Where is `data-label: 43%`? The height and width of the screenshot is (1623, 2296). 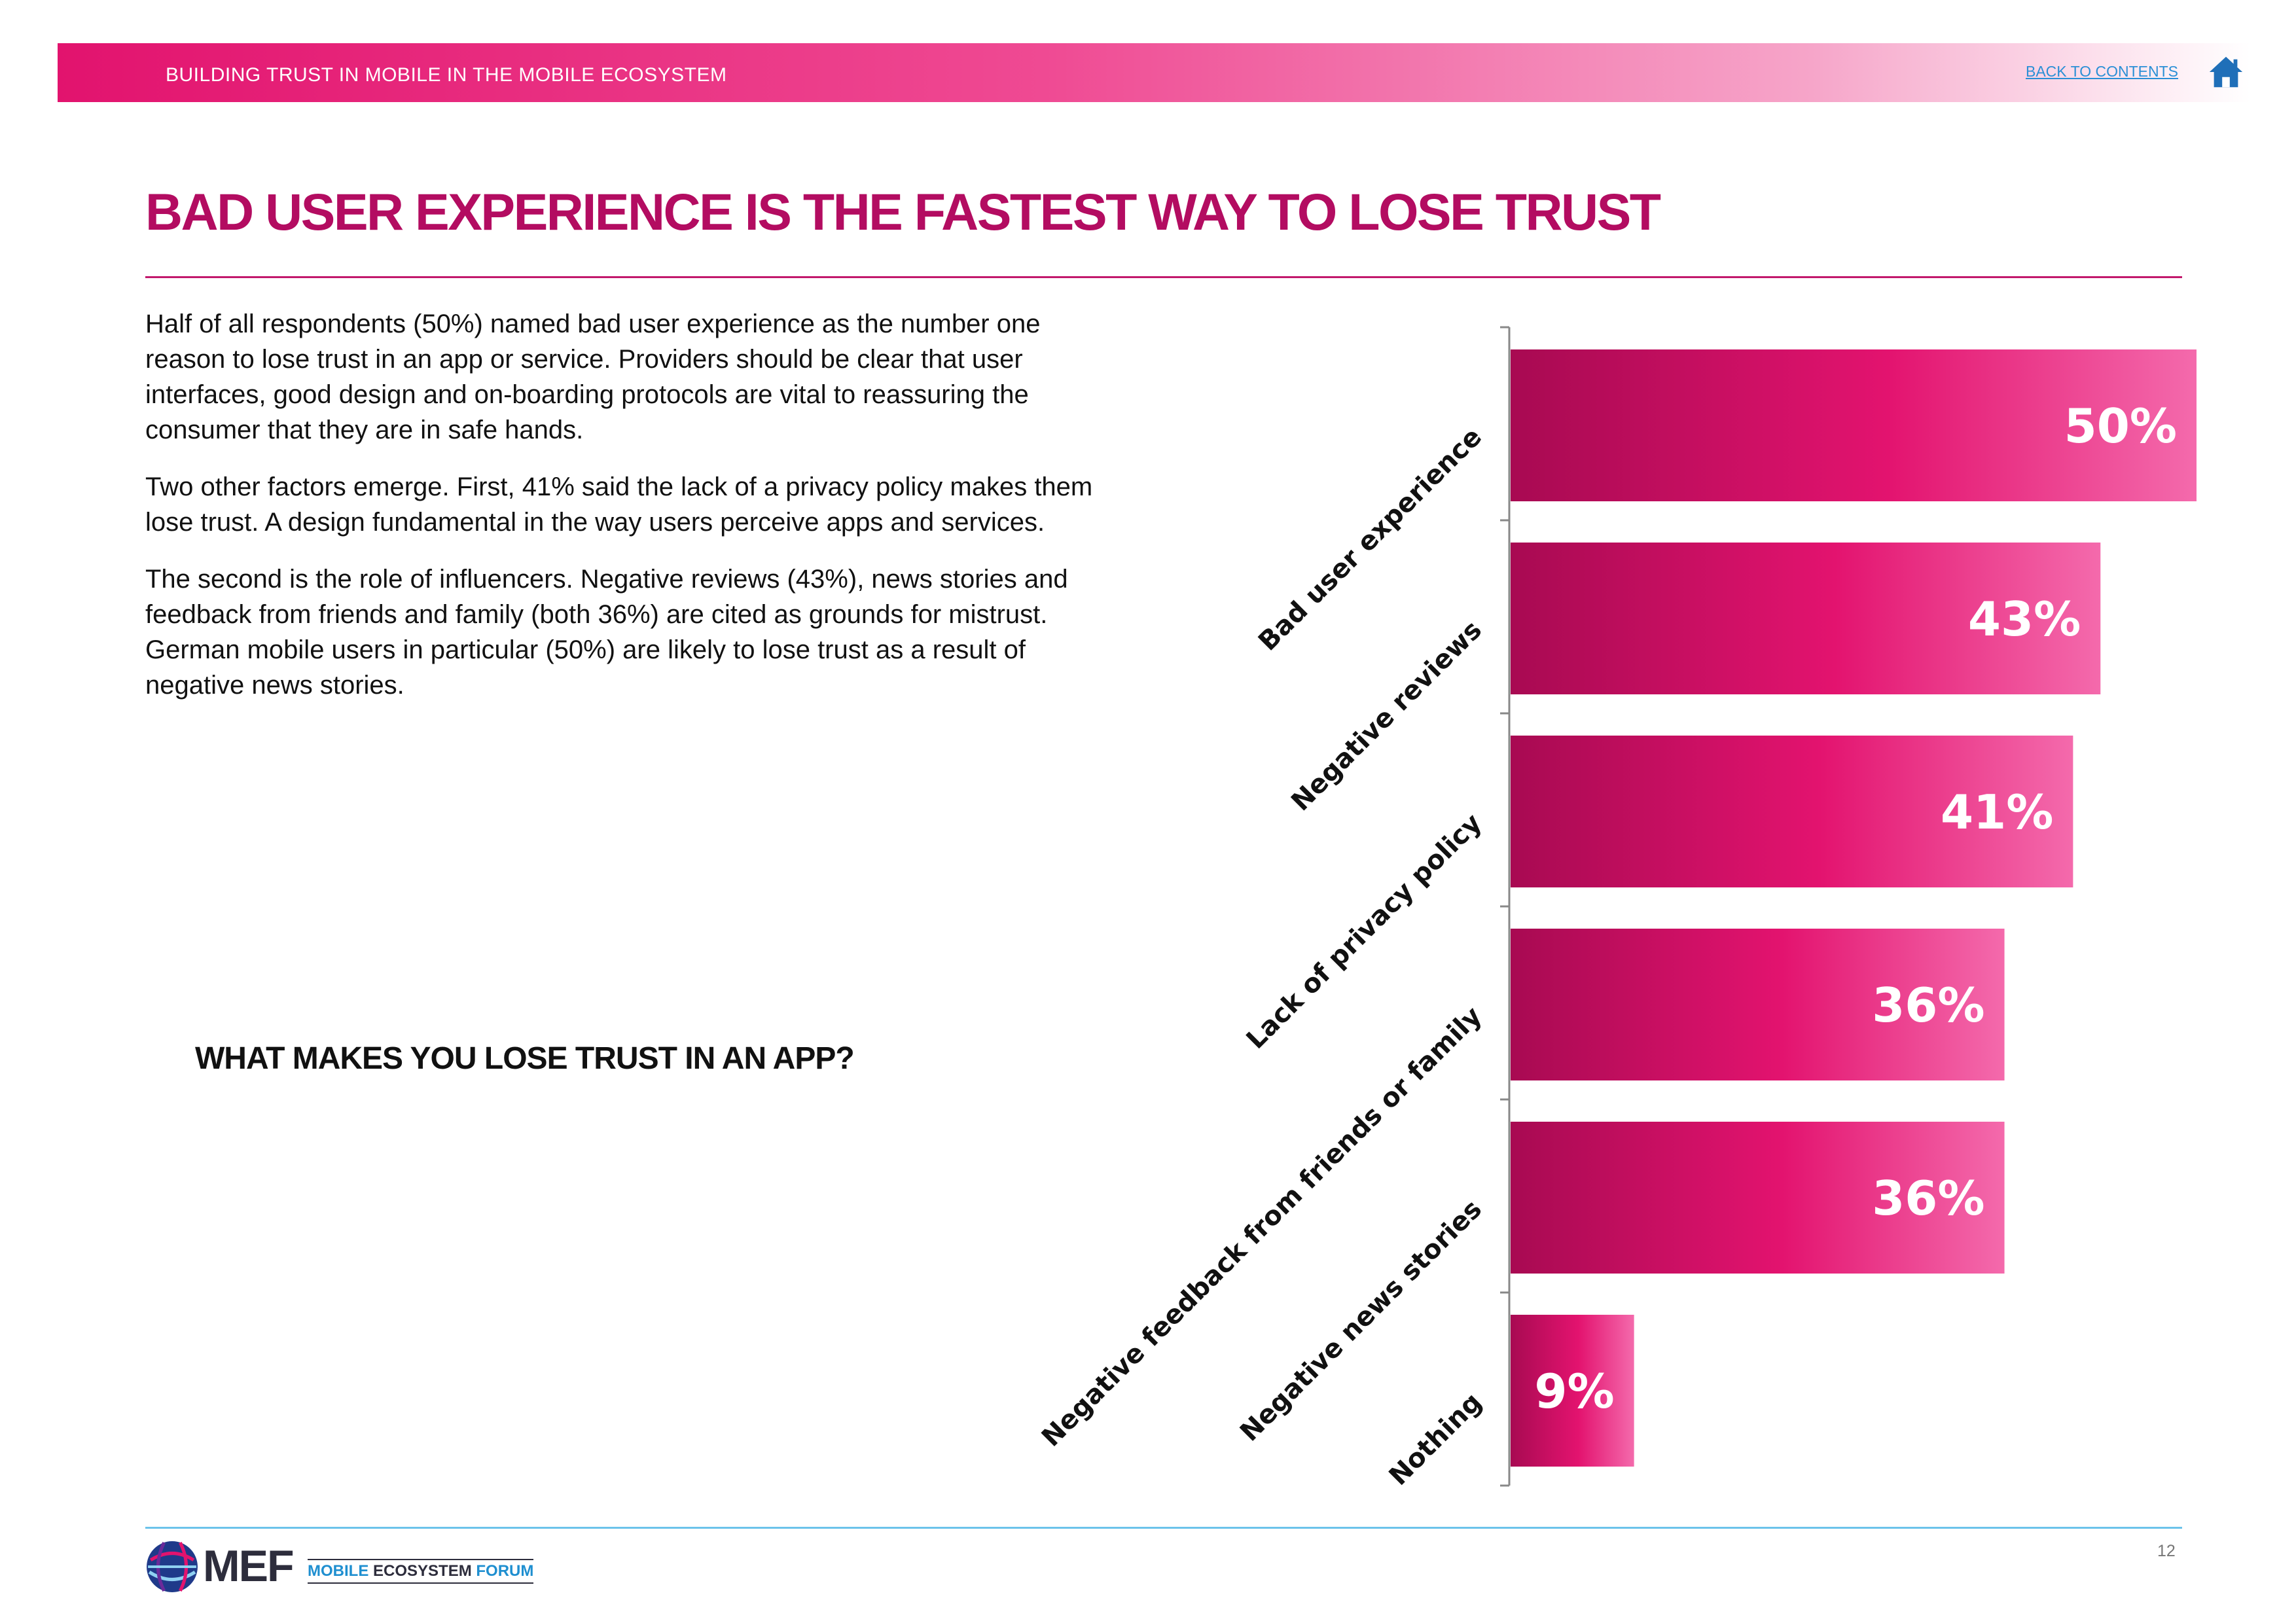 data-label: 43% is located at coordinates (2024, 619).